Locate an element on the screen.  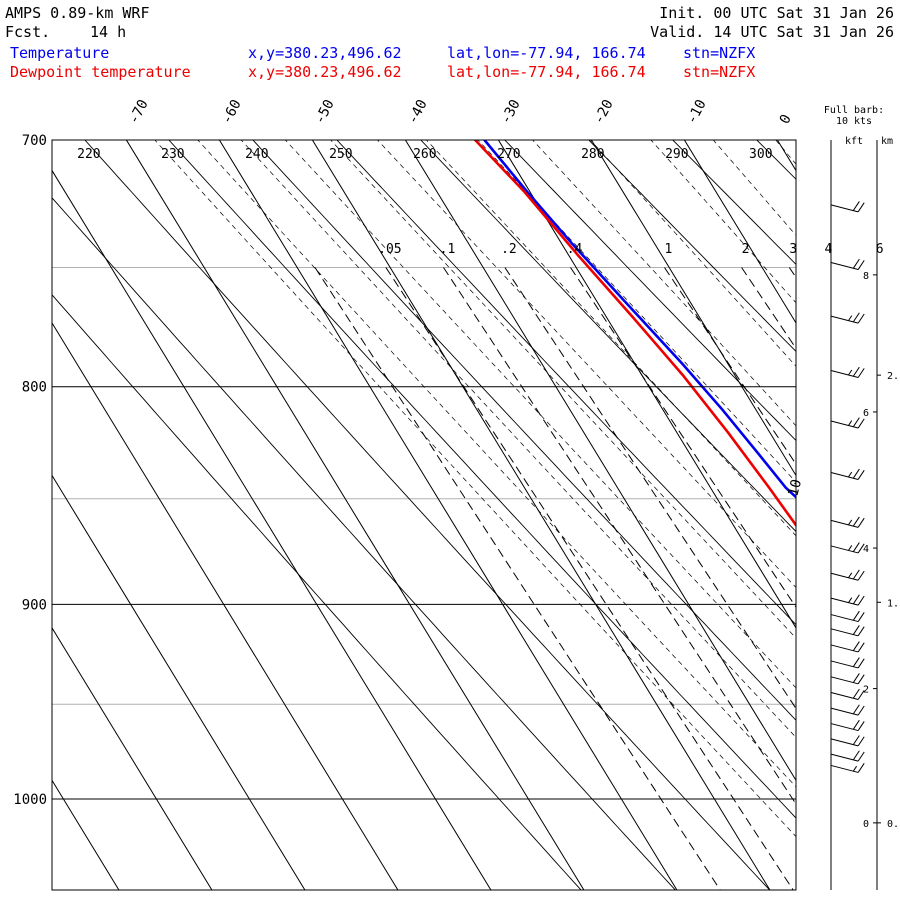
kft-label: 2 is located at coordinates (866, 690).